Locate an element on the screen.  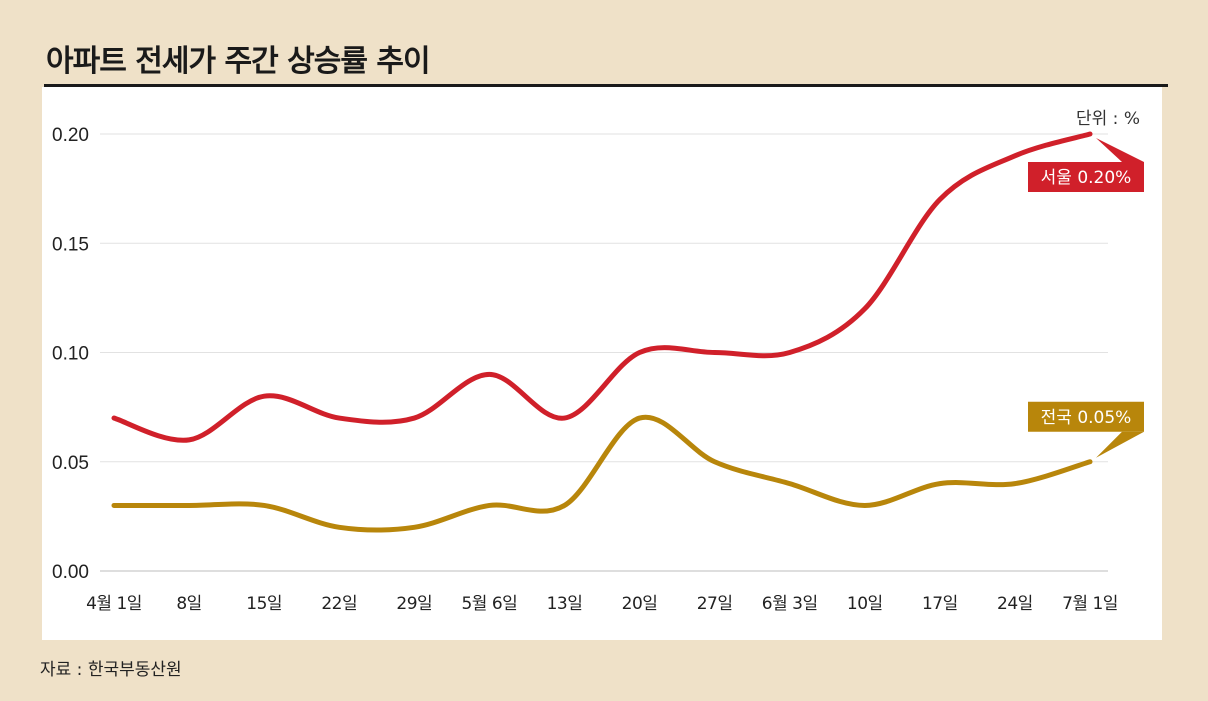
y-tick-label: 0.10 is located at coordinates (70, 354).